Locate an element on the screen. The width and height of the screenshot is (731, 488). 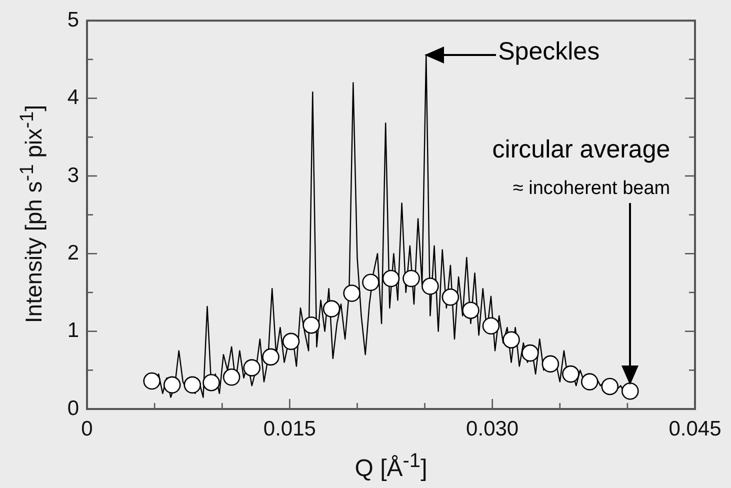
x-tick-label: 0.030 is located at coordinates (492, 428).